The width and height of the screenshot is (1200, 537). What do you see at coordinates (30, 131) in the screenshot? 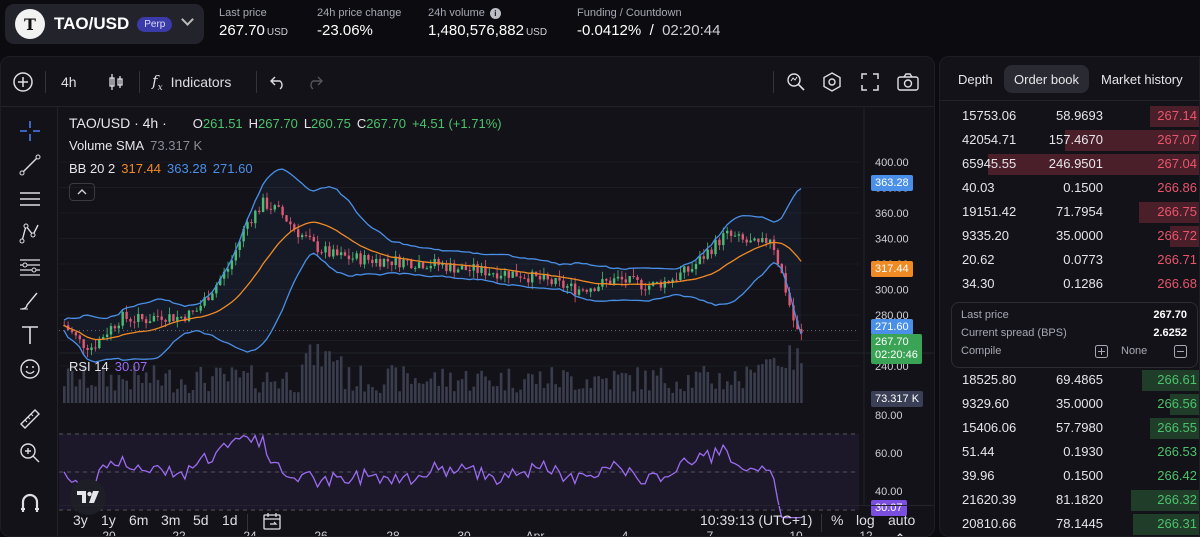
I see `crosshair-icon` at bounding box center [30, 131].